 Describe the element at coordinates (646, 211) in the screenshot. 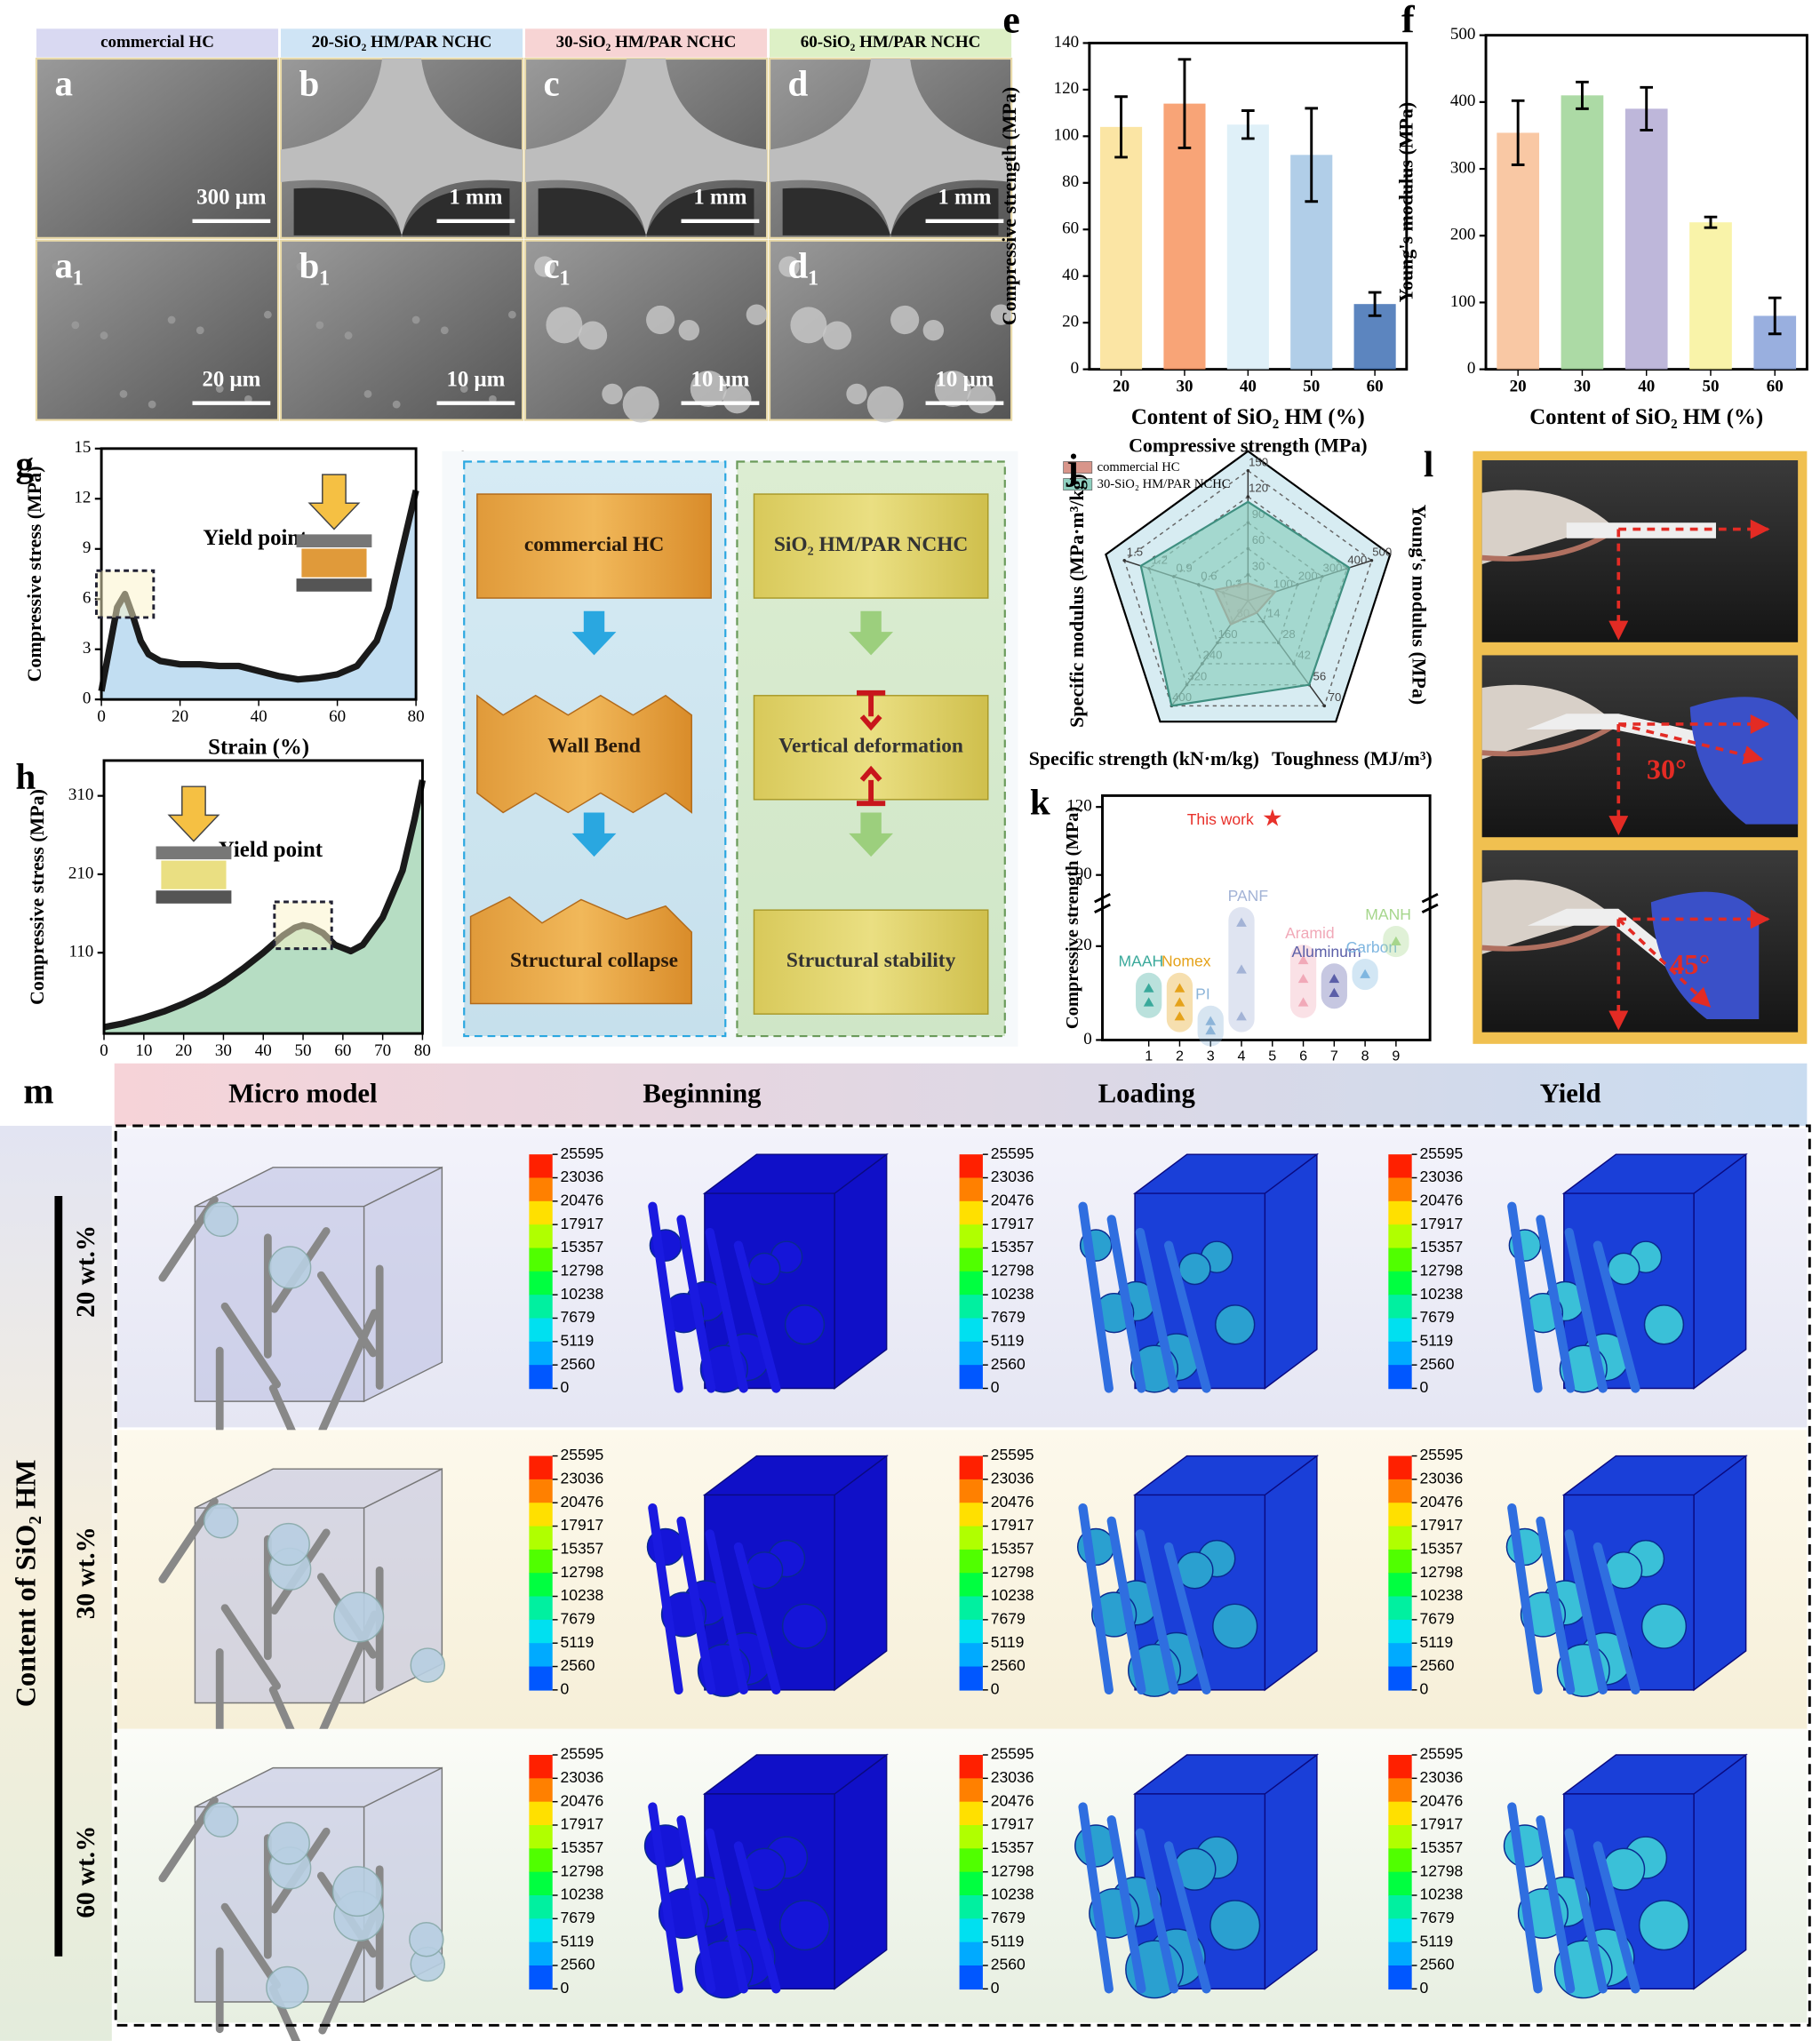

I see `void` at that location.